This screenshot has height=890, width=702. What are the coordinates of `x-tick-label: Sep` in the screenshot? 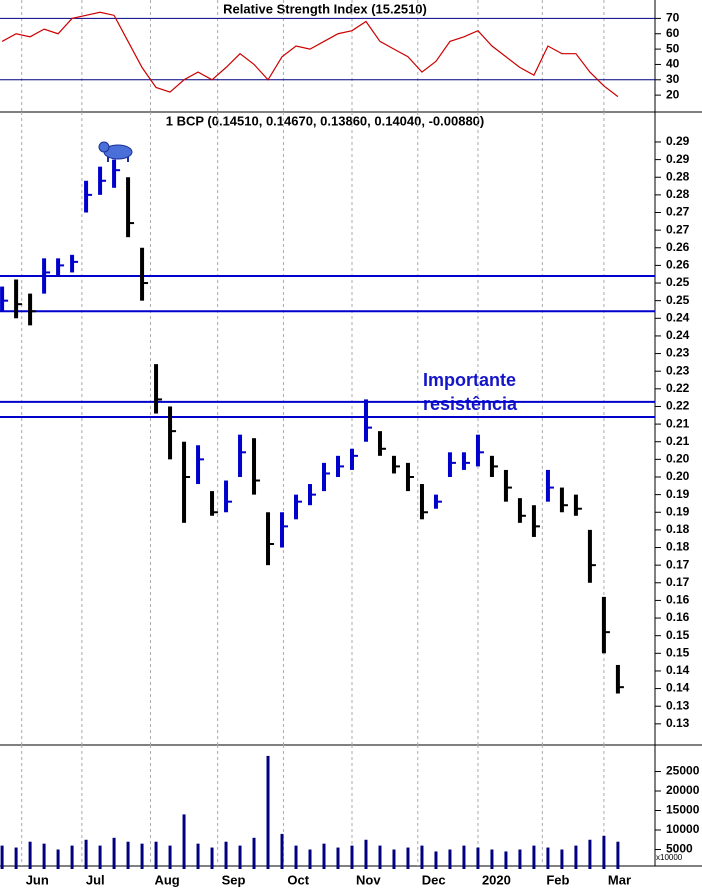 It's located at (234, 879).